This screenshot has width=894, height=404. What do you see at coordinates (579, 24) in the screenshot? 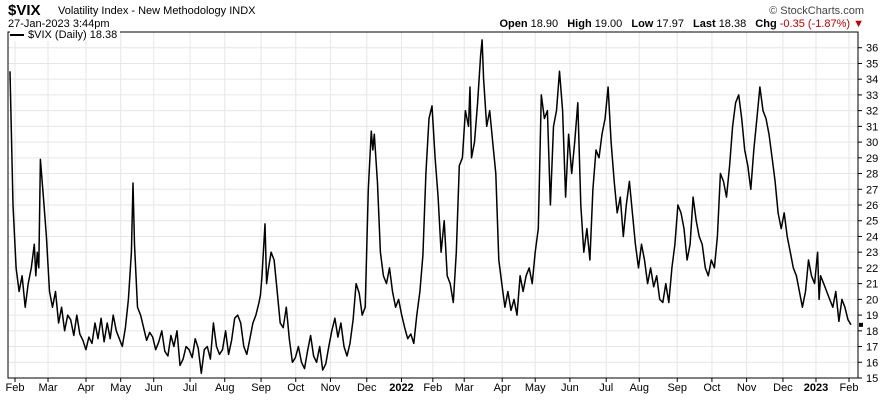
I see `high-label: High` at bounding box center [579, 24].